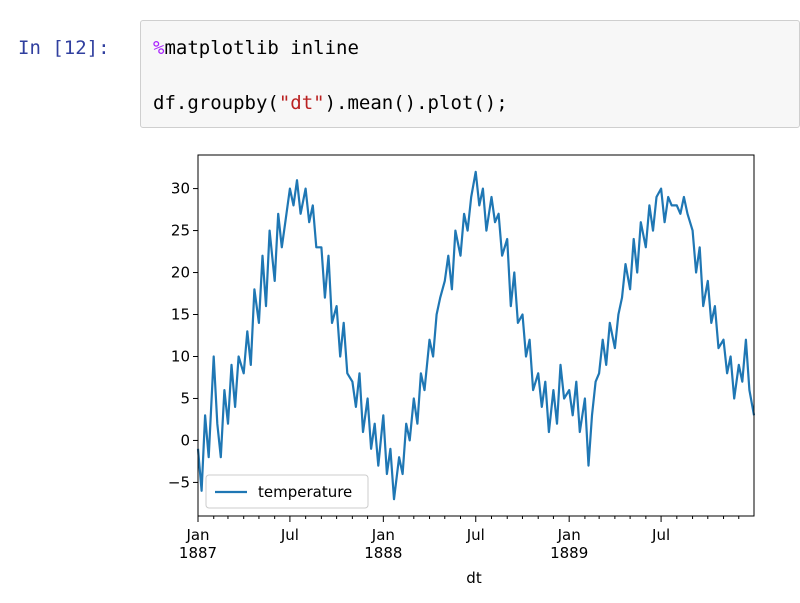 Image resolution: width=800 pixels, height=603 pixels. I want to click on y-tick-label: 15, so click(180, 315).